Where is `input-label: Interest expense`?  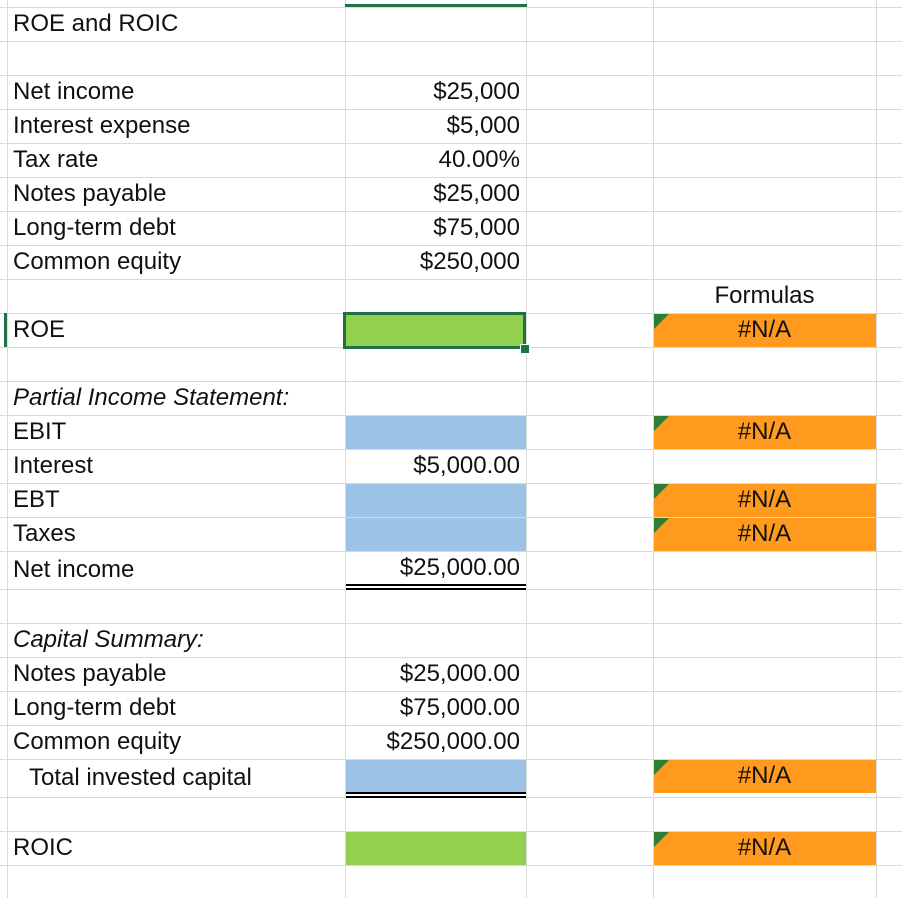
input-label: Interest expense is located at coordinates (102, 125).